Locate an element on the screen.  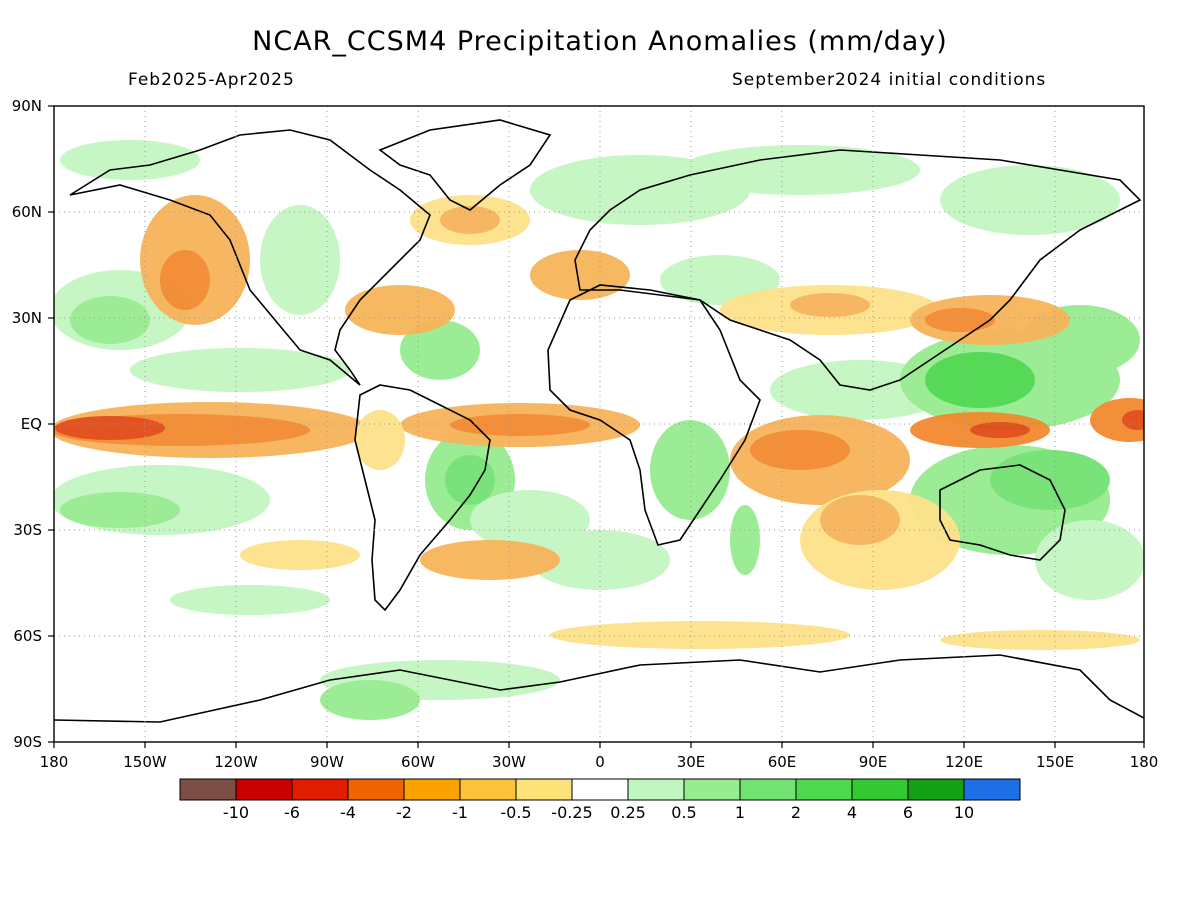
north-america-coast is located at coordinates (250, 257).